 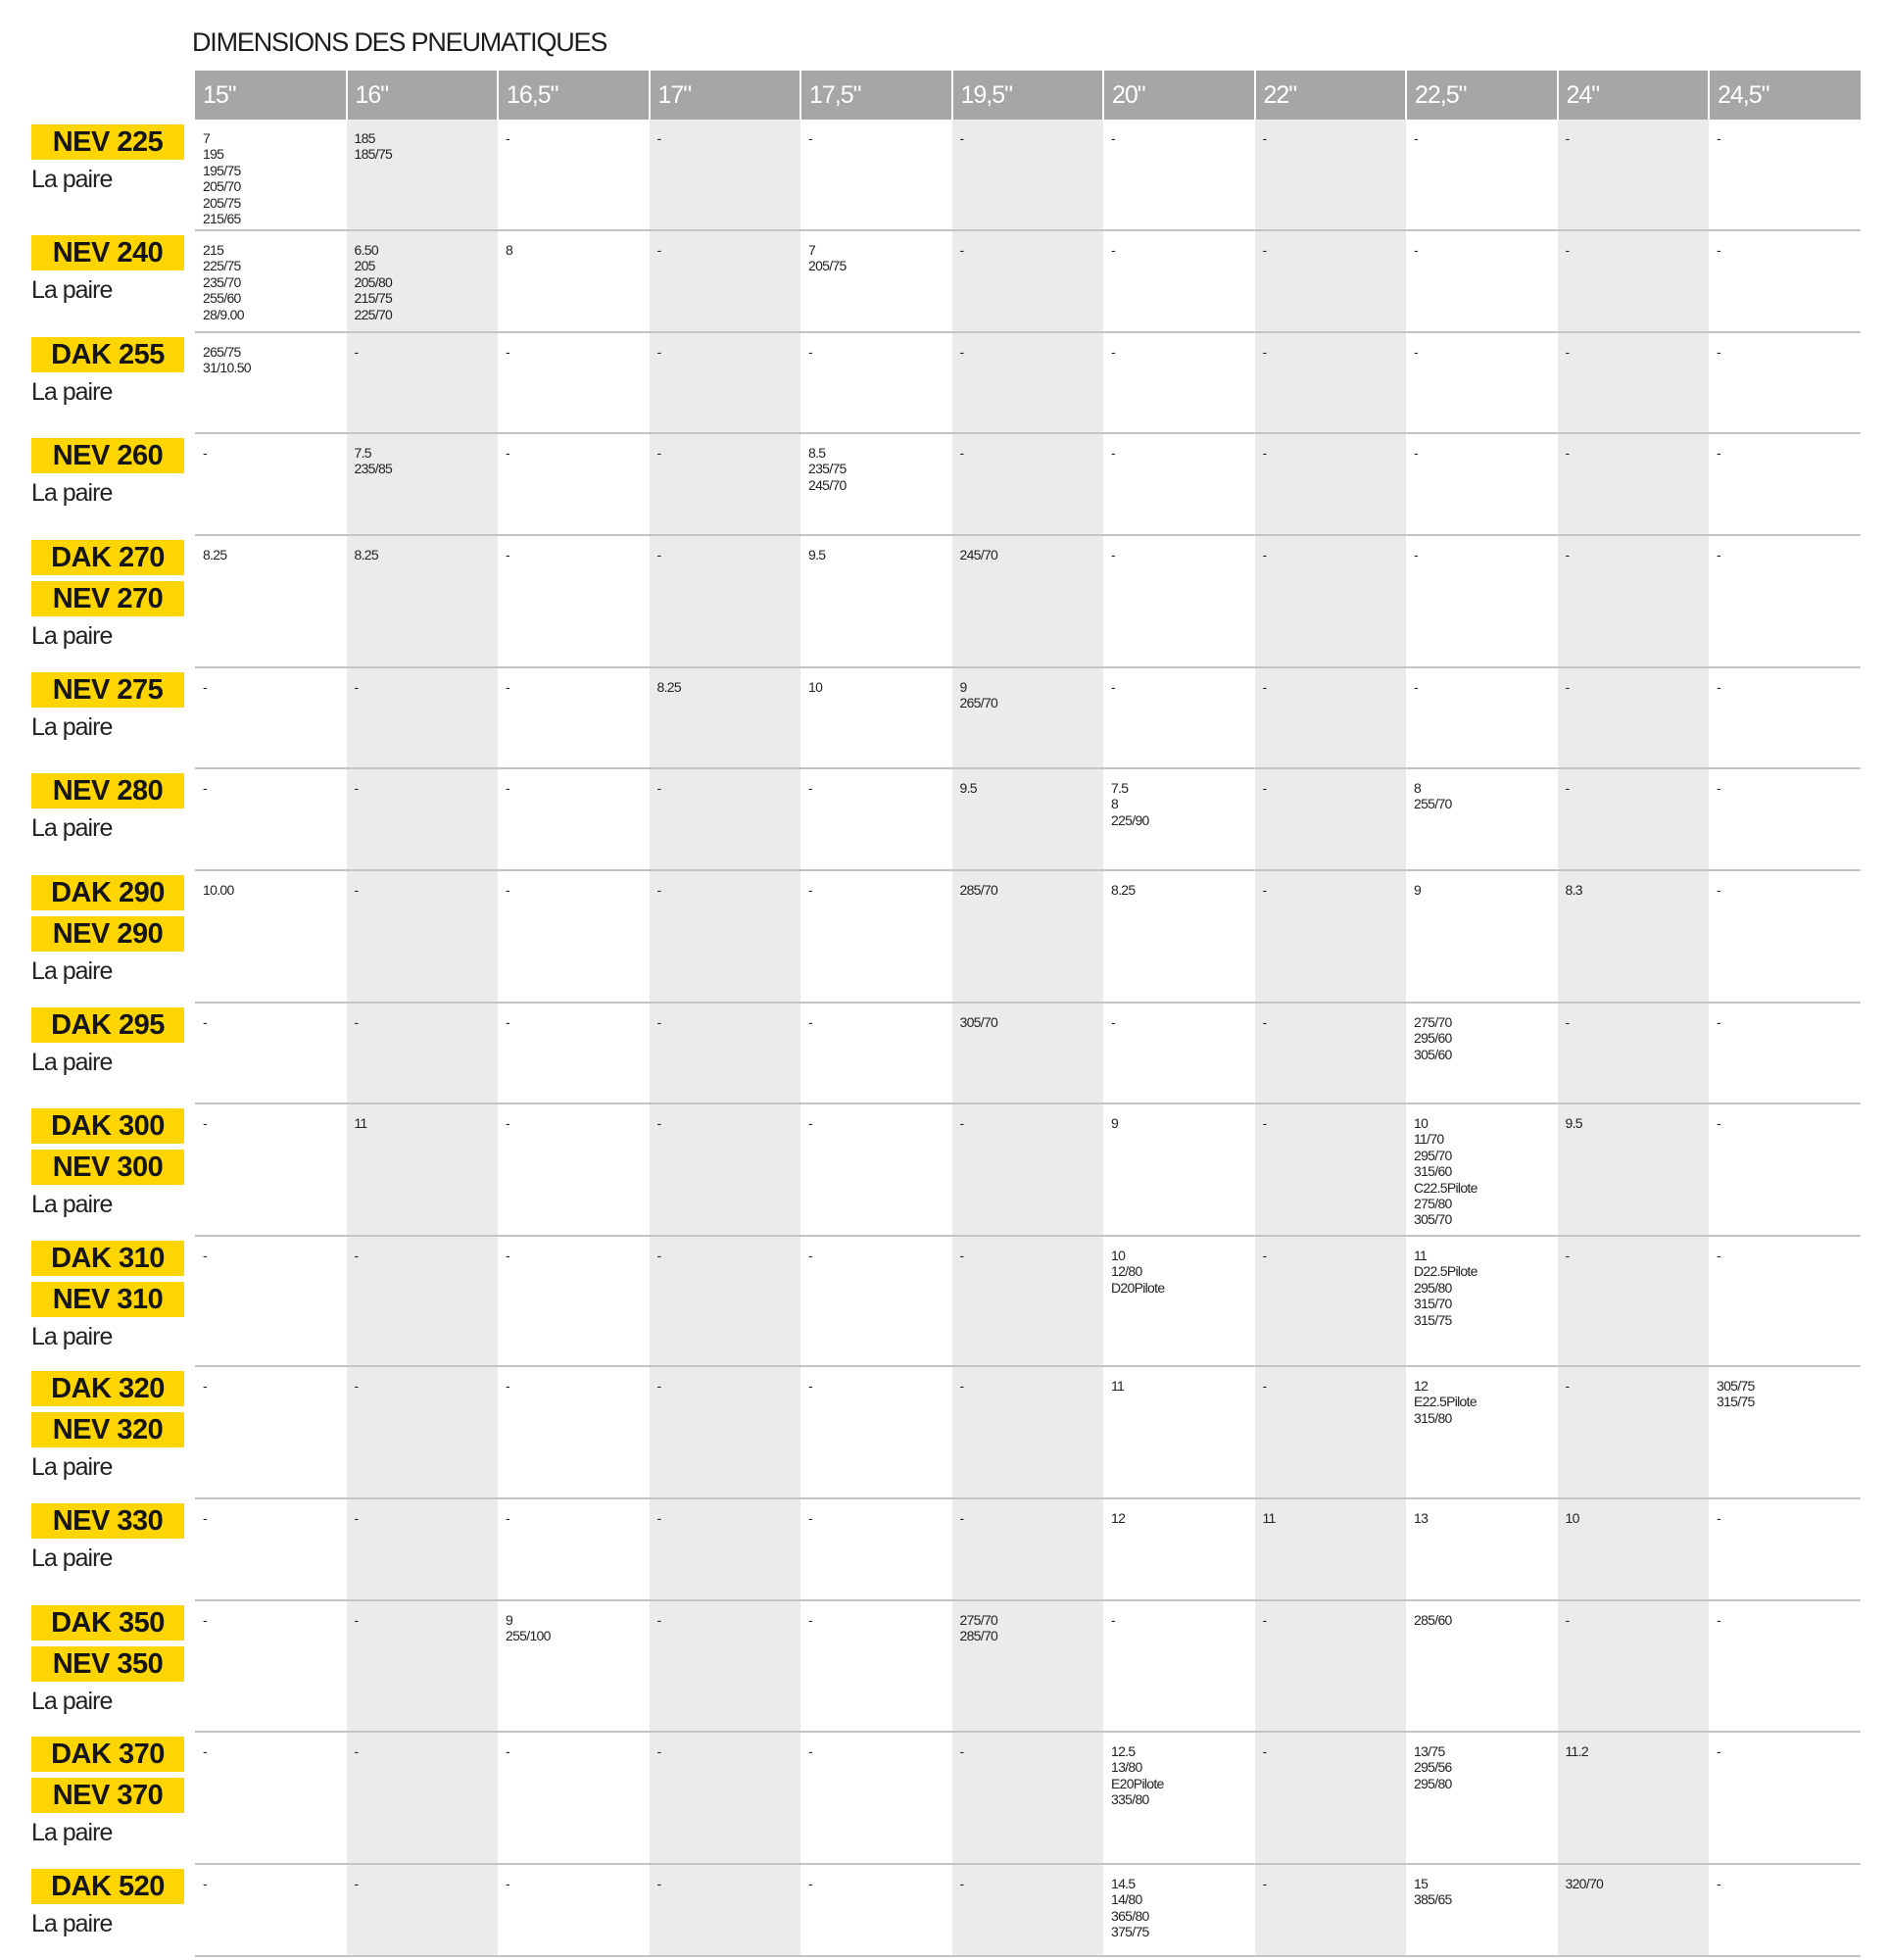 What do you see at coordinates (107, 1664) in the screenshot?
I see `model-badge: NEV 350` at bounding box center [107, 1664].